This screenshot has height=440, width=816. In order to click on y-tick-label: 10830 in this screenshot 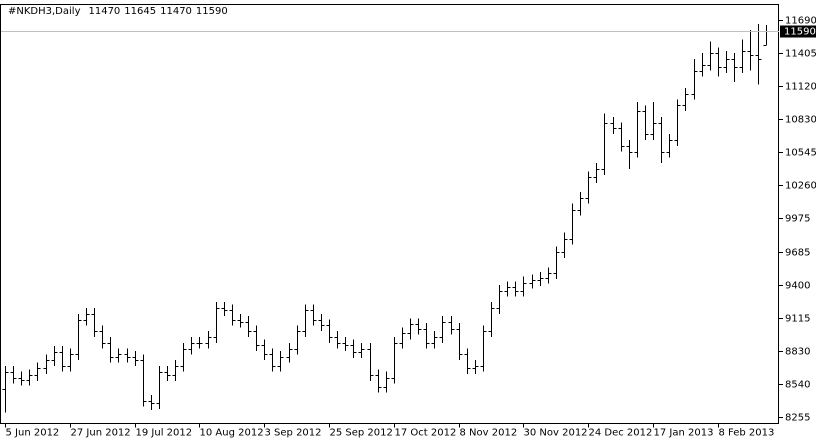, I will do `click(800, 120)`.